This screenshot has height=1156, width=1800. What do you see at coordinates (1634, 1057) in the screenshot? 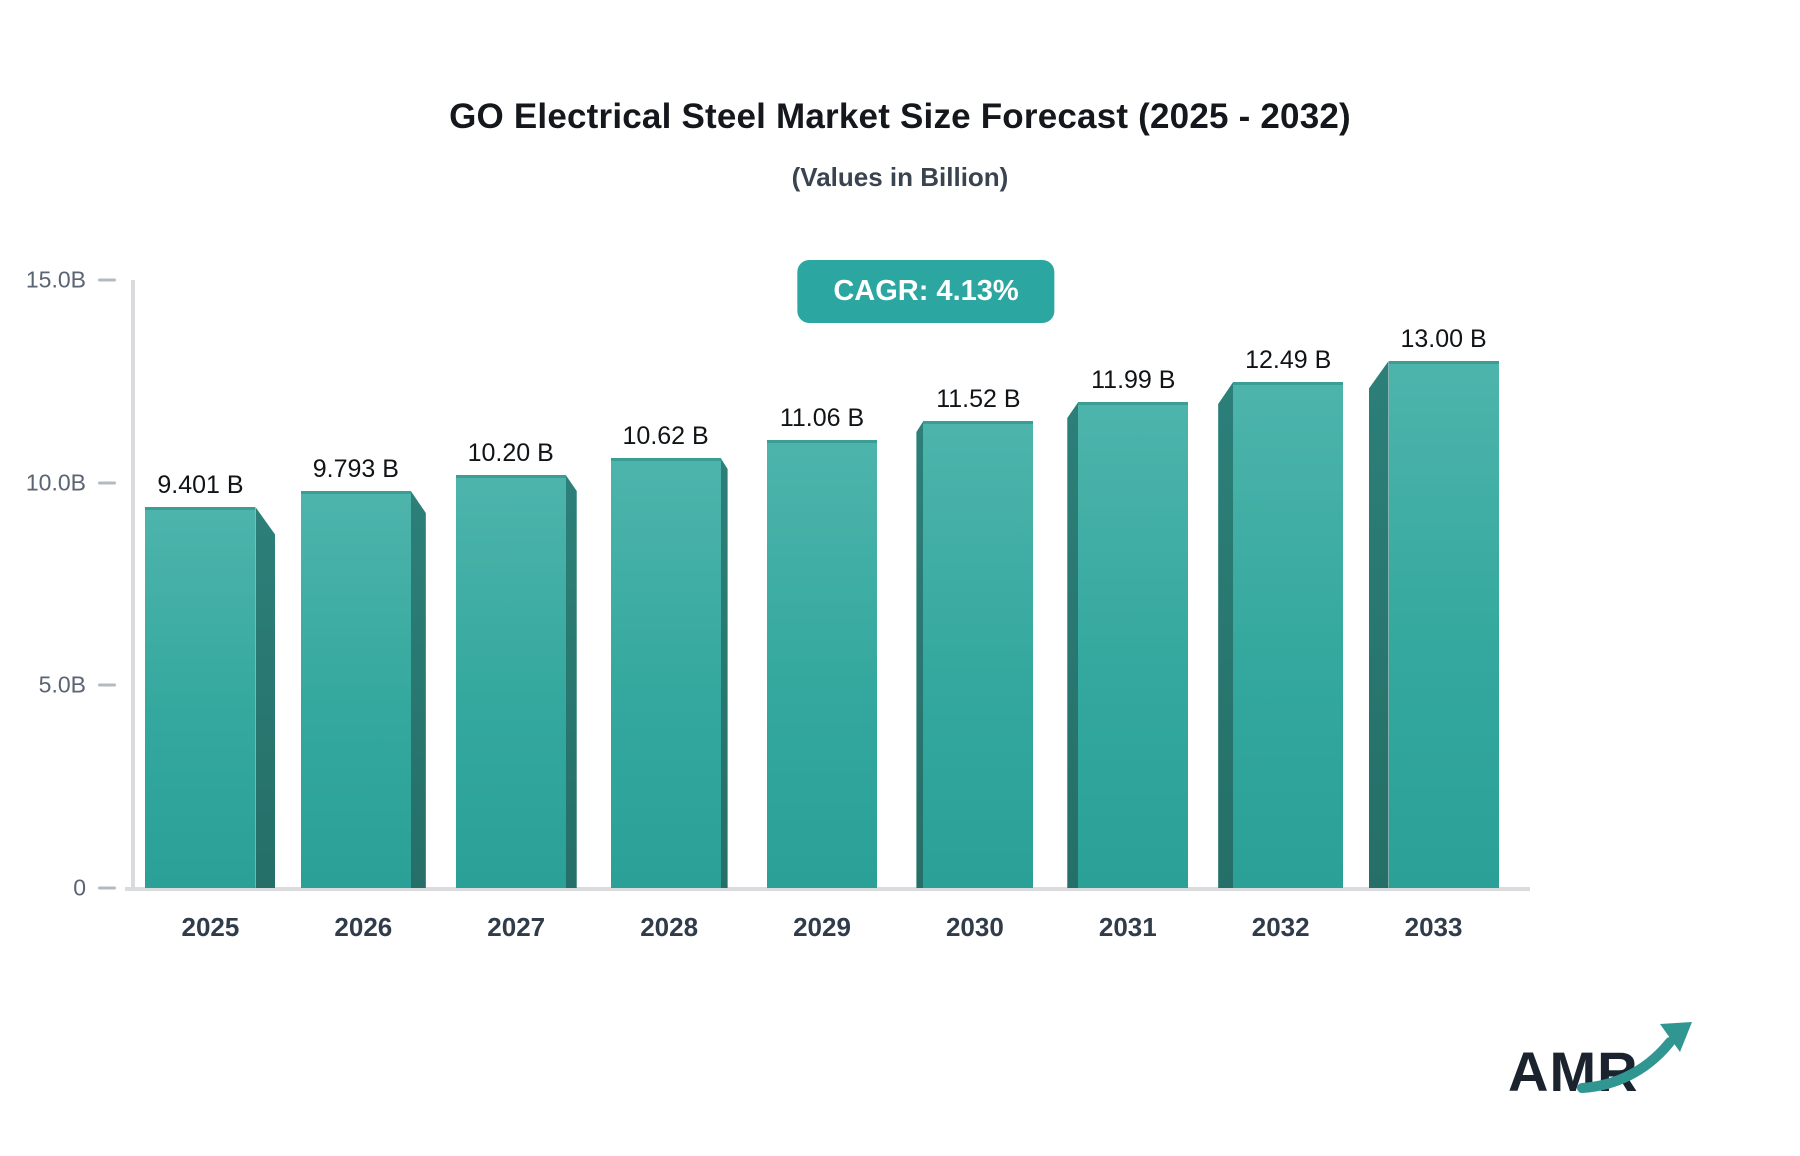
I see `growth-arrow-icon` at bounding box center [1634, 1057].